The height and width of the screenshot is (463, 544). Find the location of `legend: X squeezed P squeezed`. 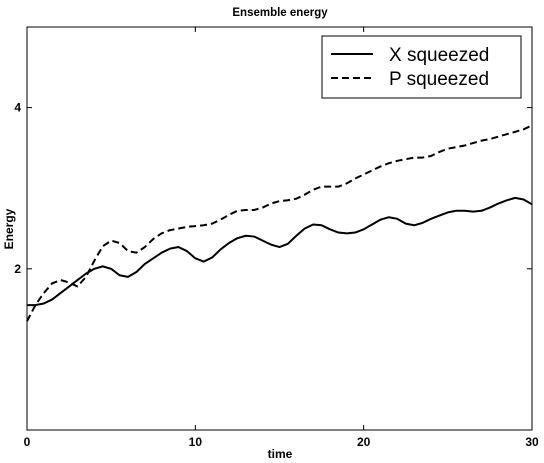

legend: X squeezed P squeezed is located at coordinates (421, 67).